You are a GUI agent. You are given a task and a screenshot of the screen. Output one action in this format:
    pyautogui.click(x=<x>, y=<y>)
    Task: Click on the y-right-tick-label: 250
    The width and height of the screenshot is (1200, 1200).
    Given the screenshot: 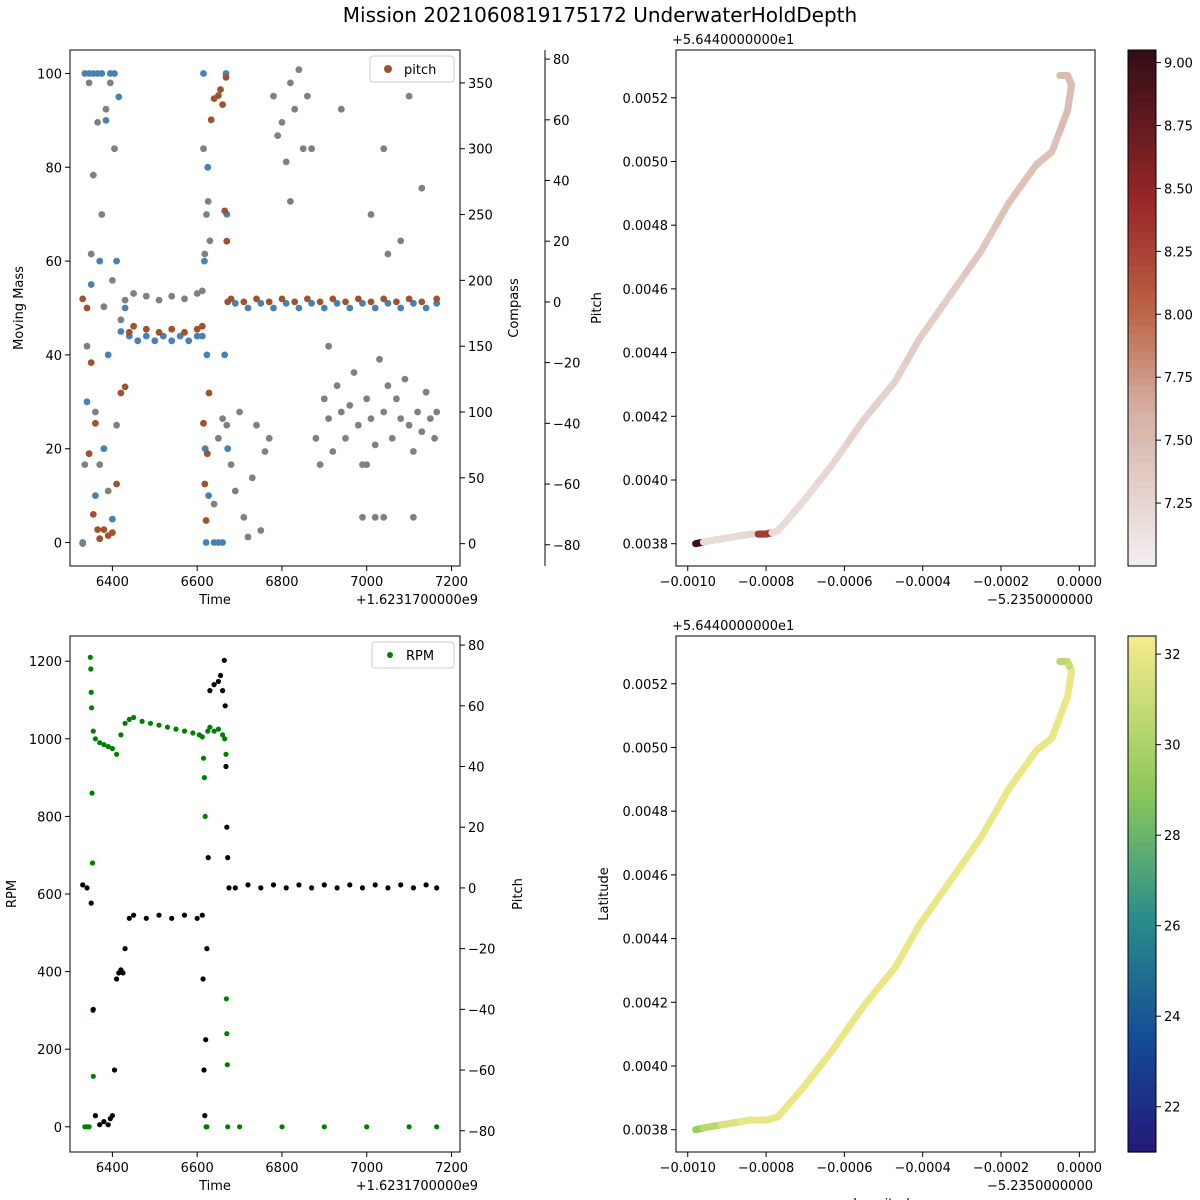 What is the action you would take?
    pyautogui.click(x=480, y=216)
    